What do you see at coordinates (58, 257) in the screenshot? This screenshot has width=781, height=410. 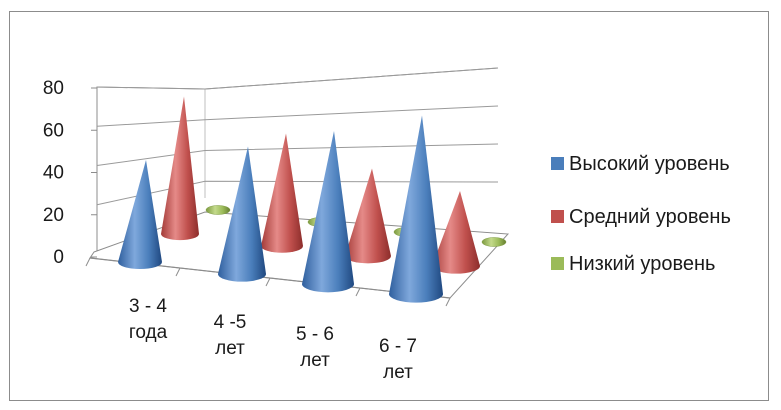 I see `y-tick-label: 0` at bounding box center [58, 257].